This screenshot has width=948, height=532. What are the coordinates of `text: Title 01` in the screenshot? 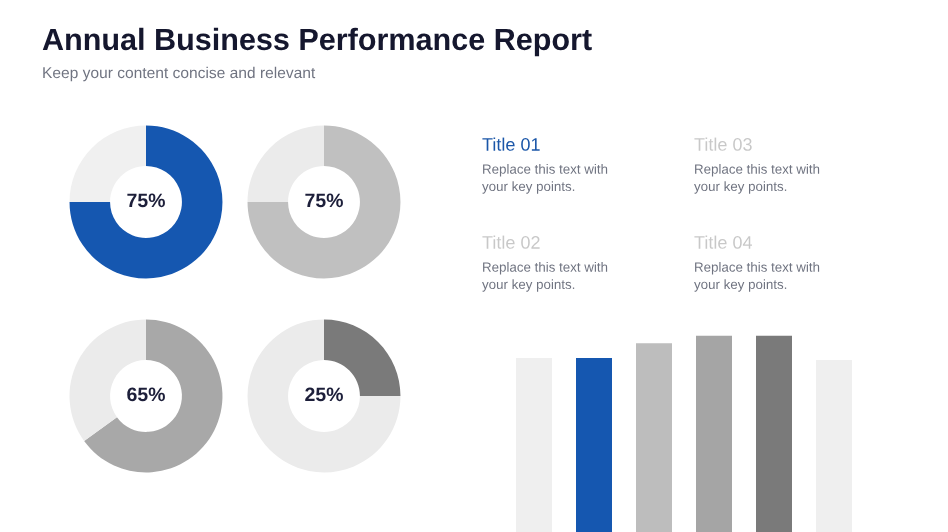 It's located at (511, 144).